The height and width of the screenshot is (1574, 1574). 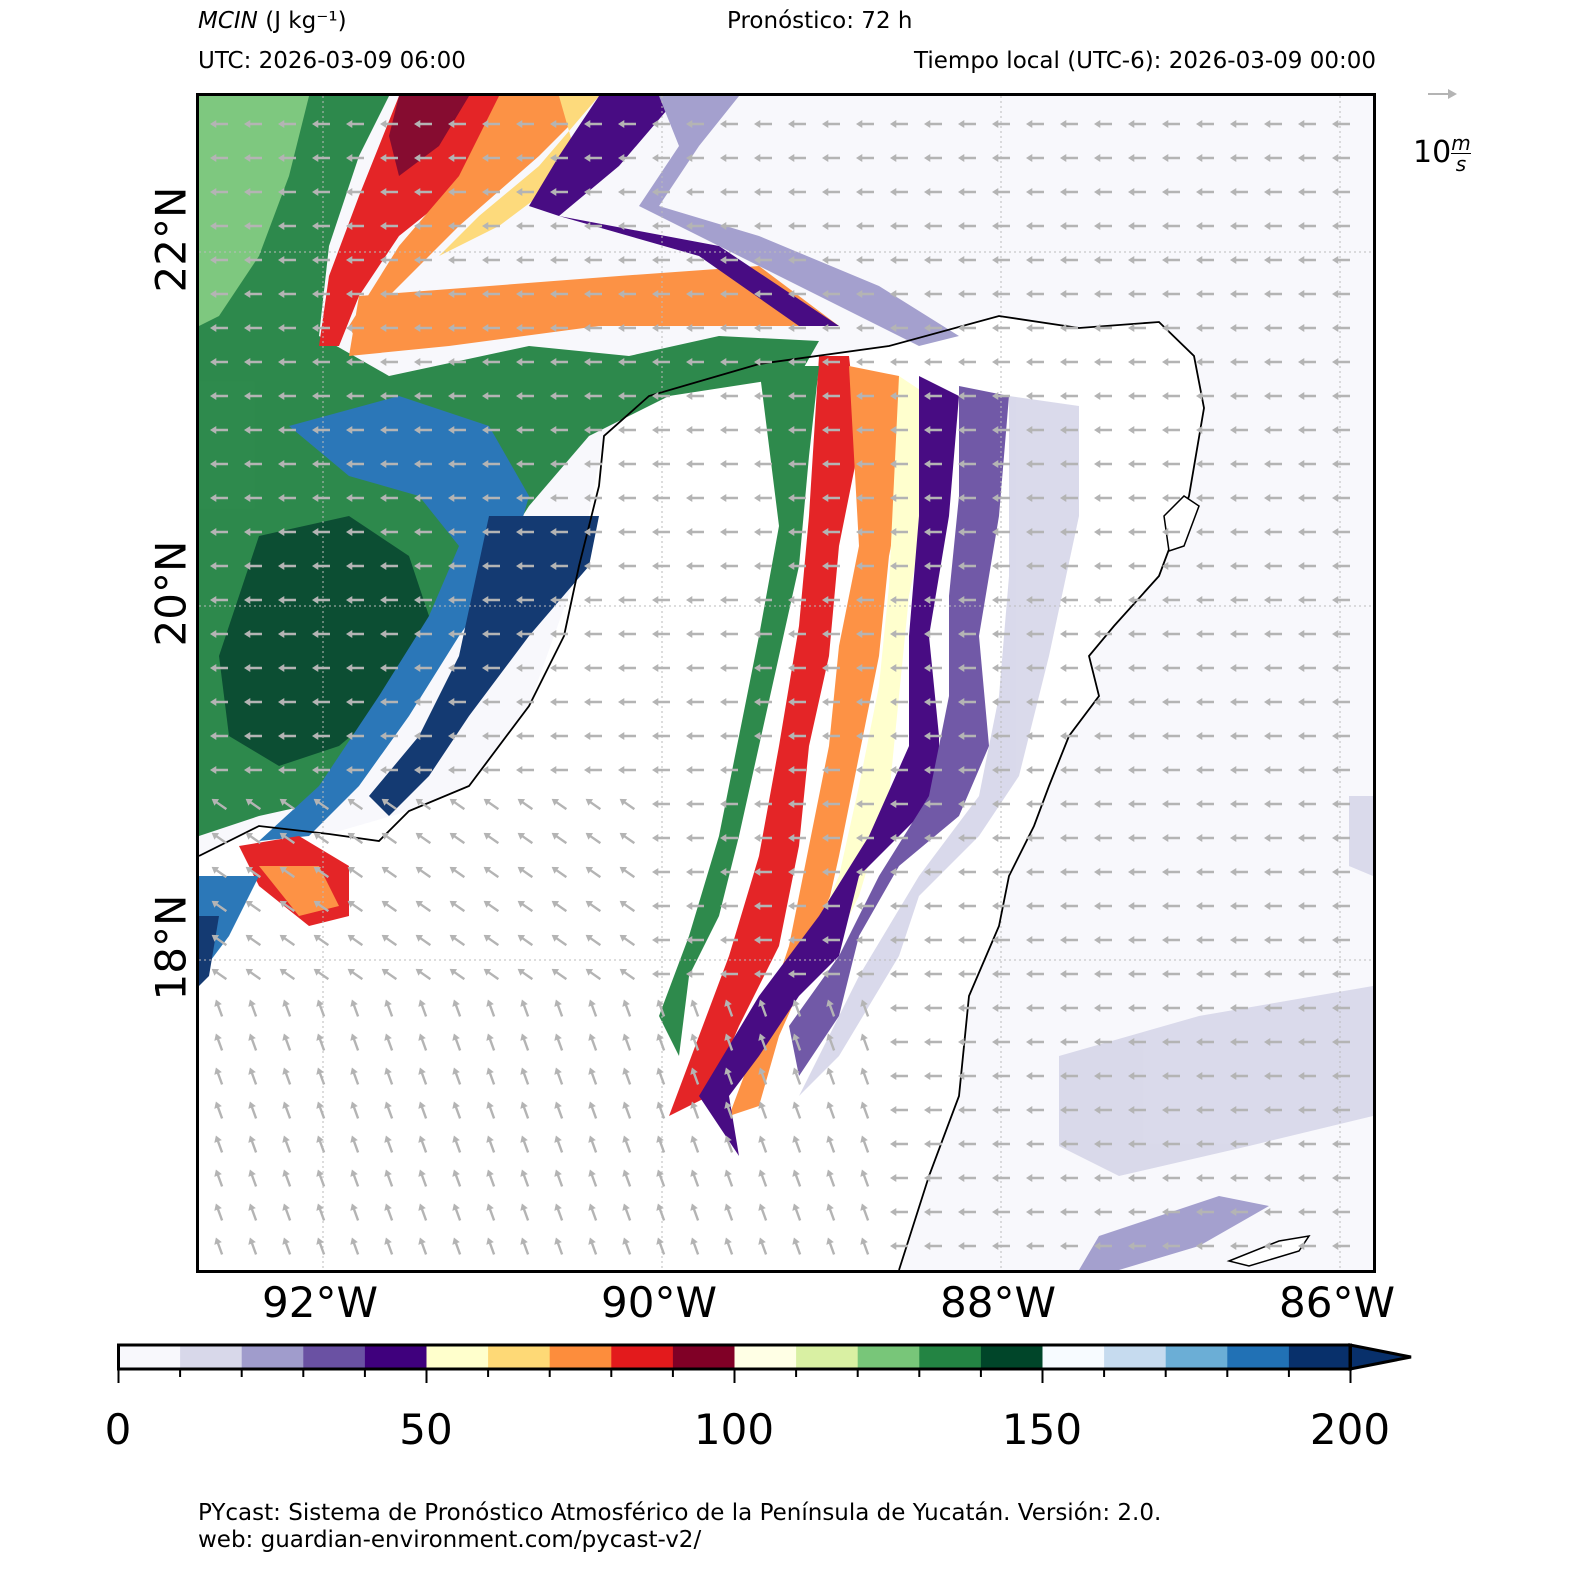 What do you see at coordinates (864, 676) in the screenshot?
I see `mcin-yellow-east-band` at bounding box center [864, 676].